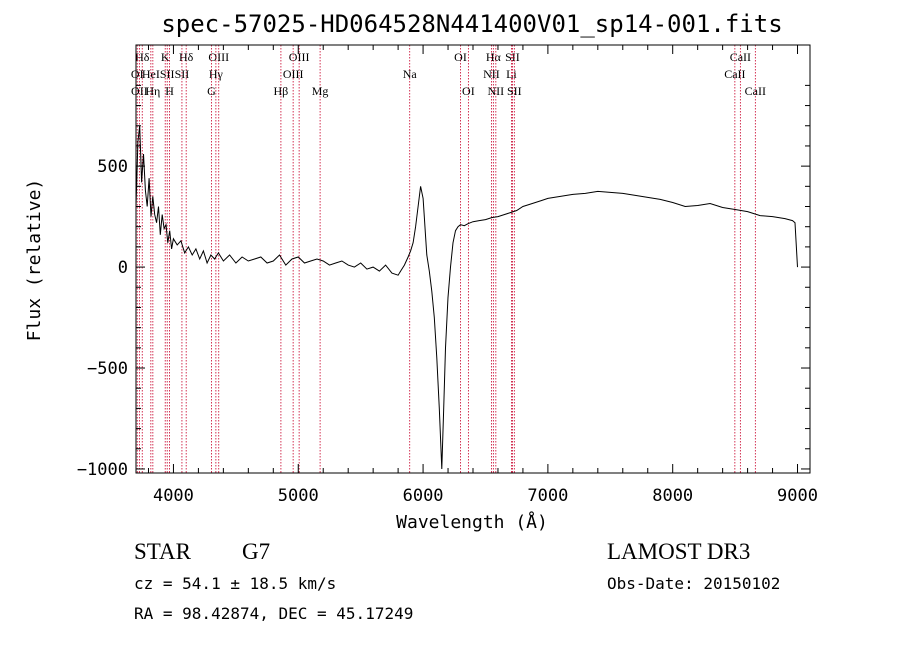 The image size is (900, 649). What do you see at coordinates (165, 57) in the screenshot?
I see `line-marker-label-5: K` at bounding box center [165, 57].